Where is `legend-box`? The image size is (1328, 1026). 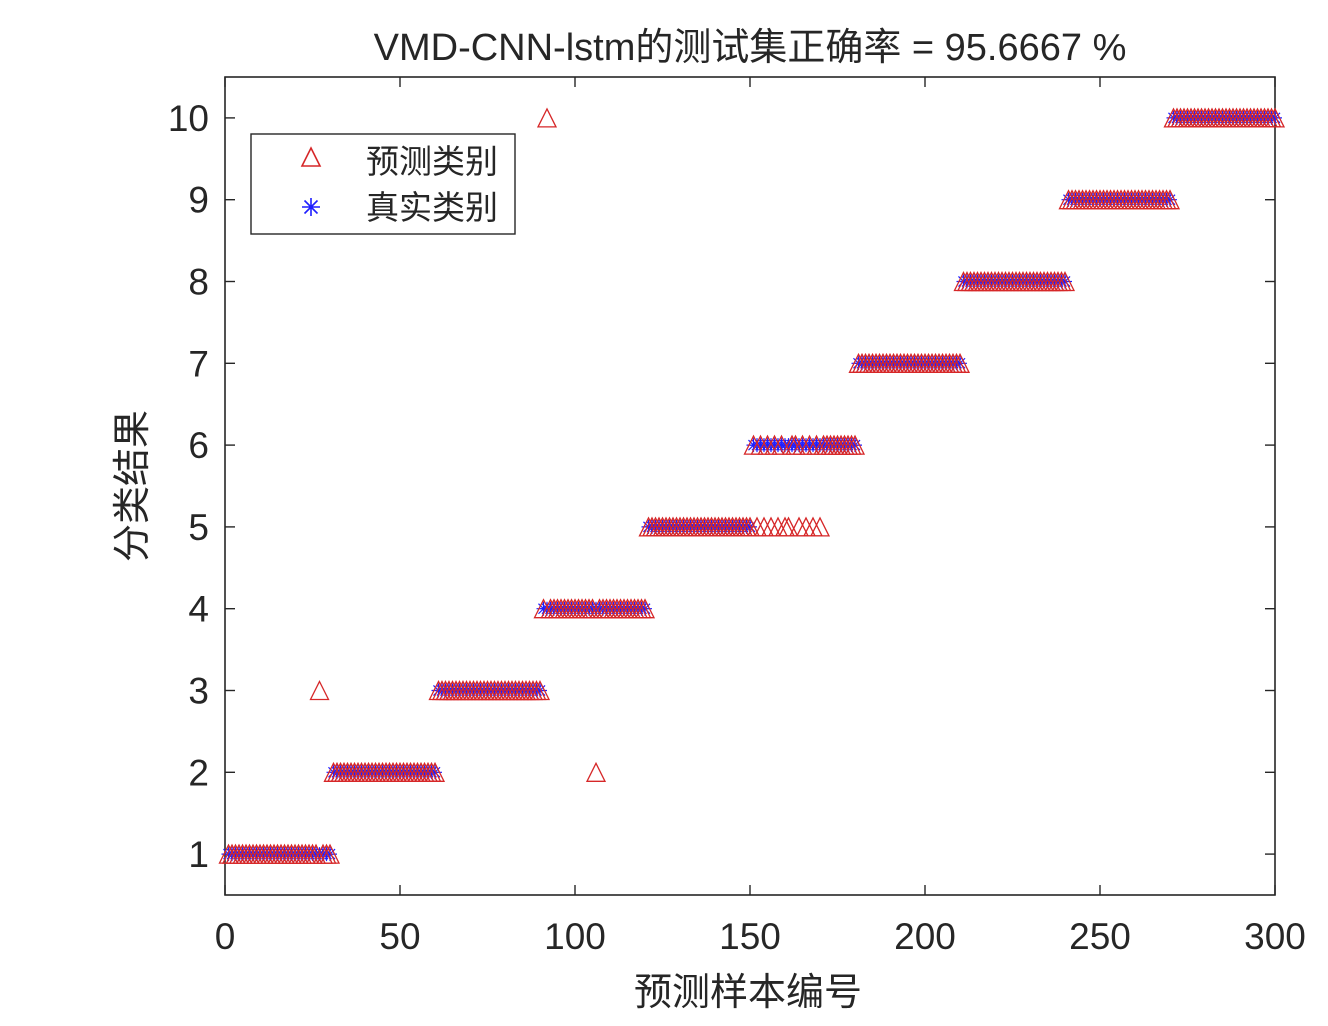
legend-box is located at coordinates (383, 184).